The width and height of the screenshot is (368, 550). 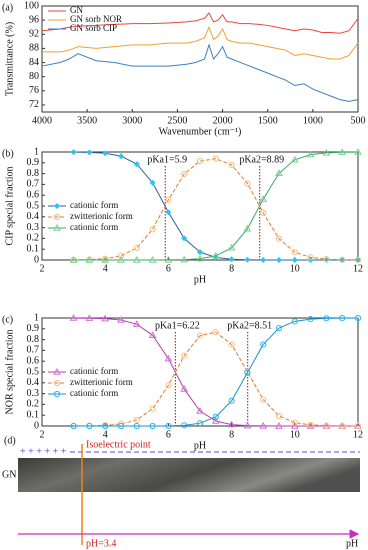 I want to click on side-label: GN, so click(x=9, y=474).